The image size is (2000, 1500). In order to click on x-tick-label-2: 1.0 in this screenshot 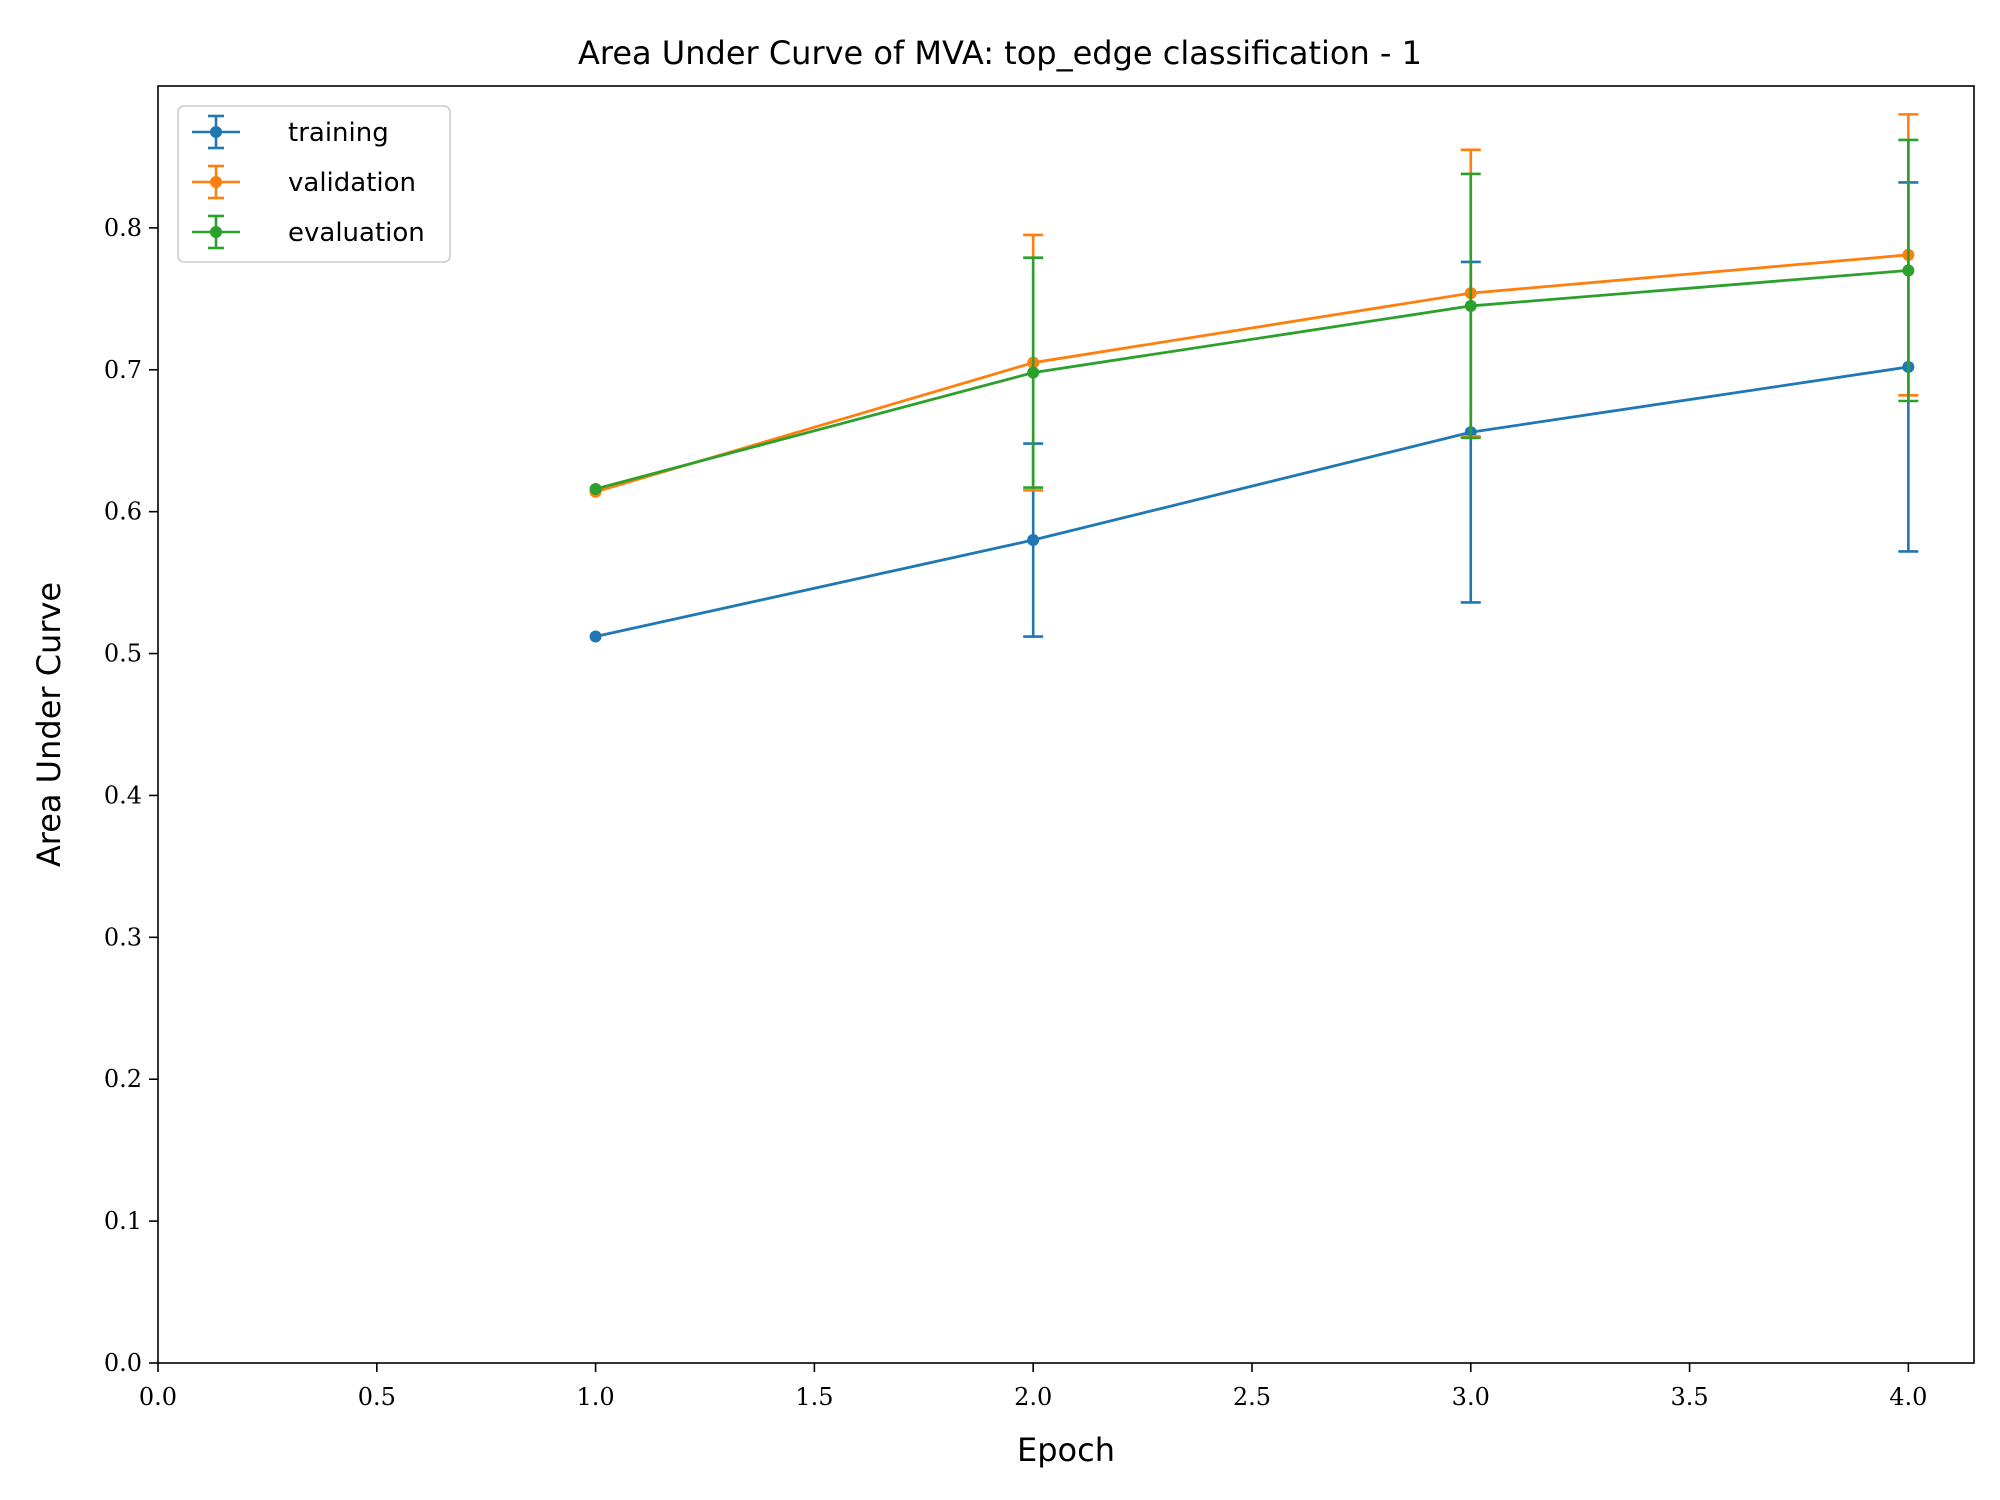, I will do `click(596, 1397)`.